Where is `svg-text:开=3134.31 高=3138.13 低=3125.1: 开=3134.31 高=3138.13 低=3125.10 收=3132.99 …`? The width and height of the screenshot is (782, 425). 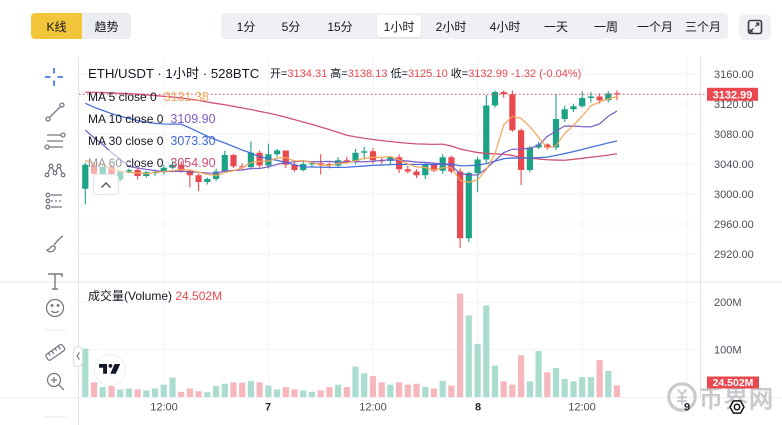 svg-text:开=3134.31 高=3138.13 低=3125.1: 开=3134.31 高=3138.13 低=3125.10 收=3132.99 … is located at coordinates (425, 73).